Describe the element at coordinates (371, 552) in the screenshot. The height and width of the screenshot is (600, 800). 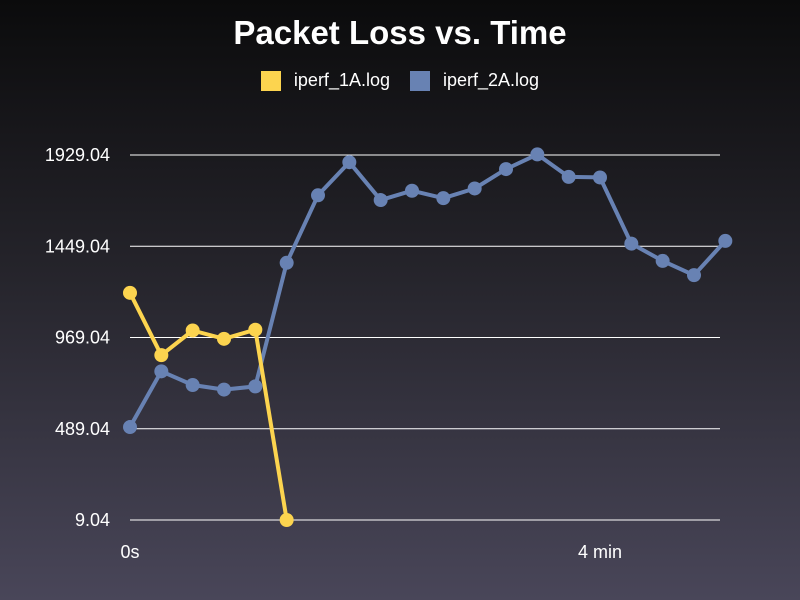
I see `x-axis-tick-labels: 0s 4 min` at that location.